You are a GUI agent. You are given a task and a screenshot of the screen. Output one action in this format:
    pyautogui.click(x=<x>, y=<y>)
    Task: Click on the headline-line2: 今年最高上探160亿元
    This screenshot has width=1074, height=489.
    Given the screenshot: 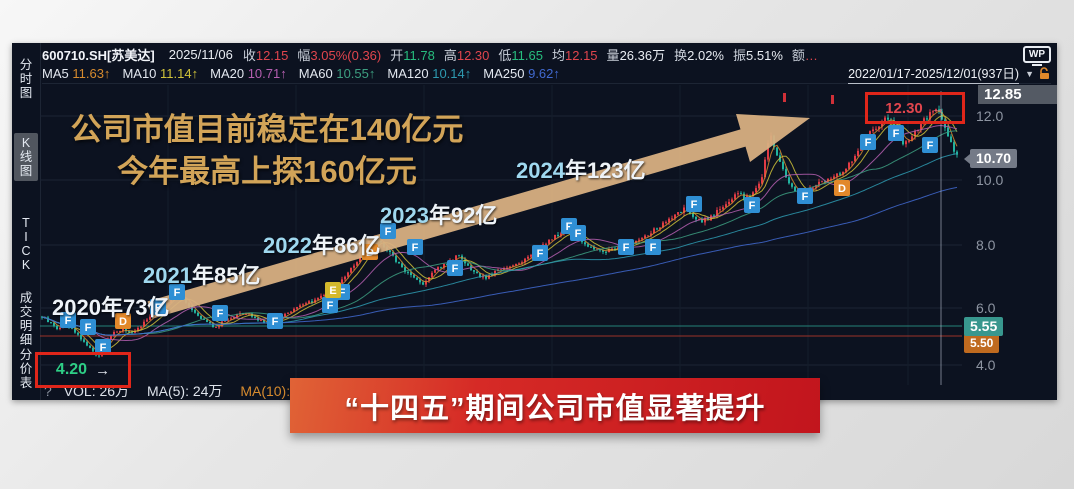 What is the action you would take?
    pyautogui.click(x=267, y=171)
    